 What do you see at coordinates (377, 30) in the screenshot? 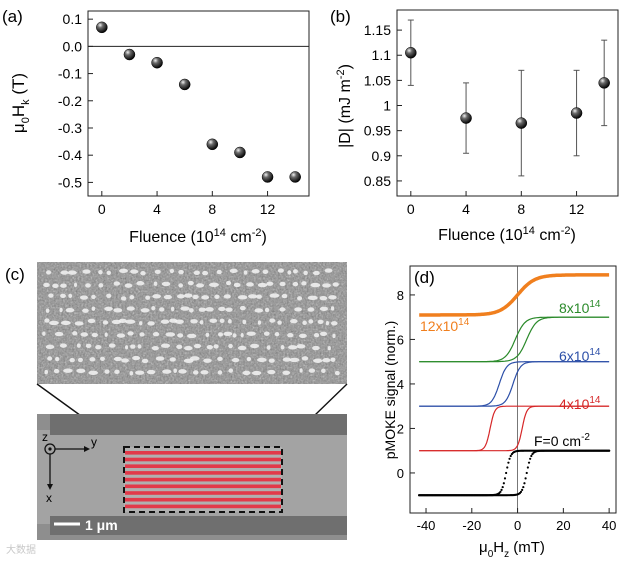
I see `b-ytick-label: 1.15` at bounding box center [377, 30].